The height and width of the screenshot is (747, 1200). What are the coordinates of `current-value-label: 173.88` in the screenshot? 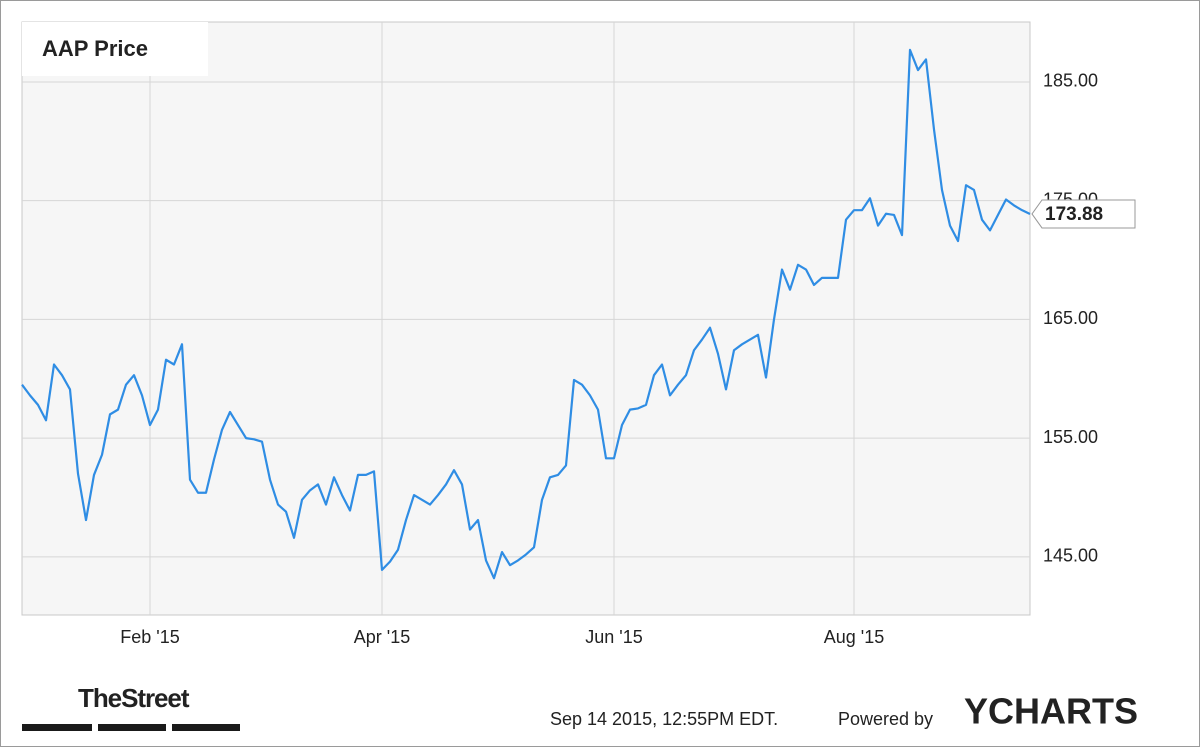 It's located at (1074, 214).